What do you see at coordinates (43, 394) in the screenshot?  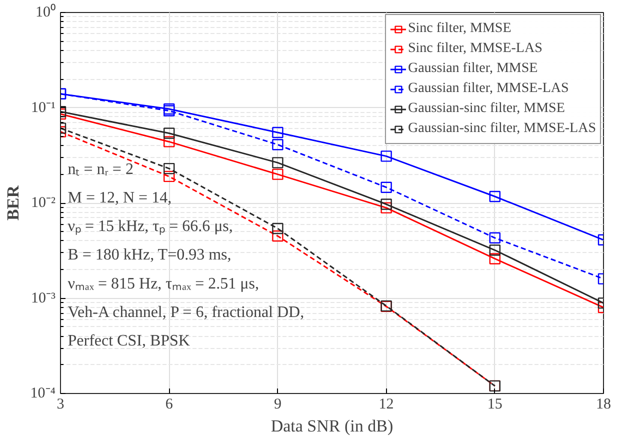 I see `y-tick-label: 10⁻⁴` at bounding box center [43, 394].